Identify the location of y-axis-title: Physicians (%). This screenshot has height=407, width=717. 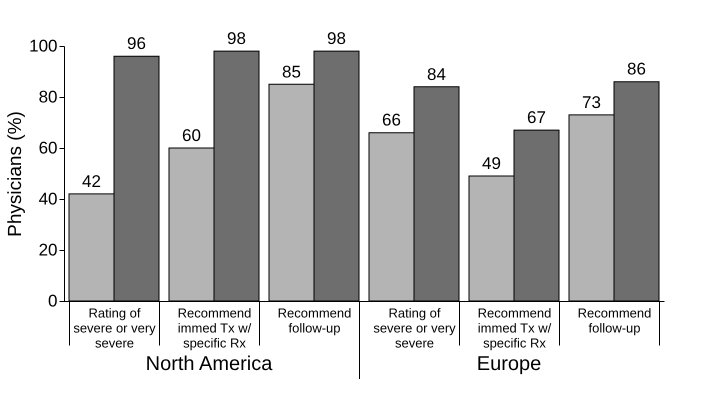
(15, 174).